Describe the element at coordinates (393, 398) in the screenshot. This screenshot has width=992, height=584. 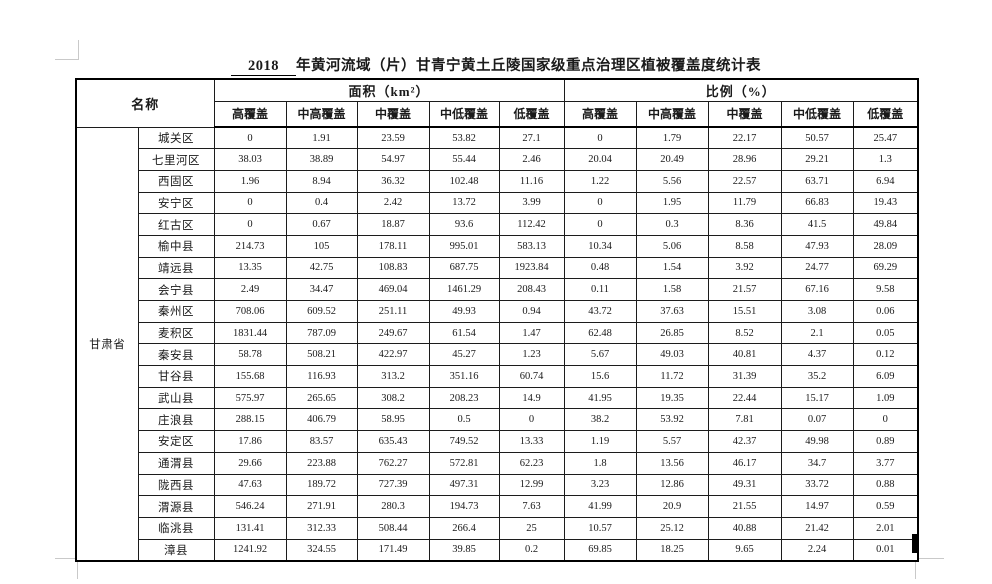
I see `value-cell: 308.2` at that location.